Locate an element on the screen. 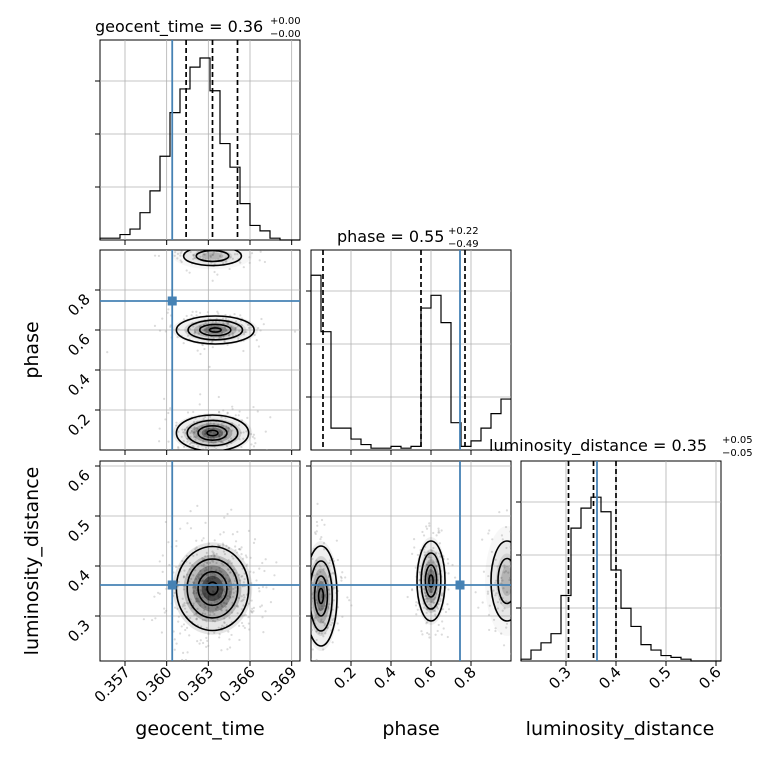  x-tick-label: 0.363 is located at coordinates (195, 684).